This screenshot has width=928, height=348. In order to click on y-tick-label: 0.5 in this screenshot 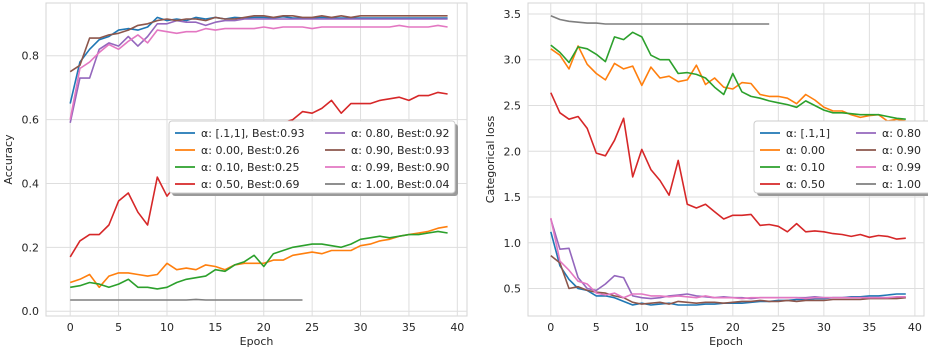, I will do `click(513, 289)`.